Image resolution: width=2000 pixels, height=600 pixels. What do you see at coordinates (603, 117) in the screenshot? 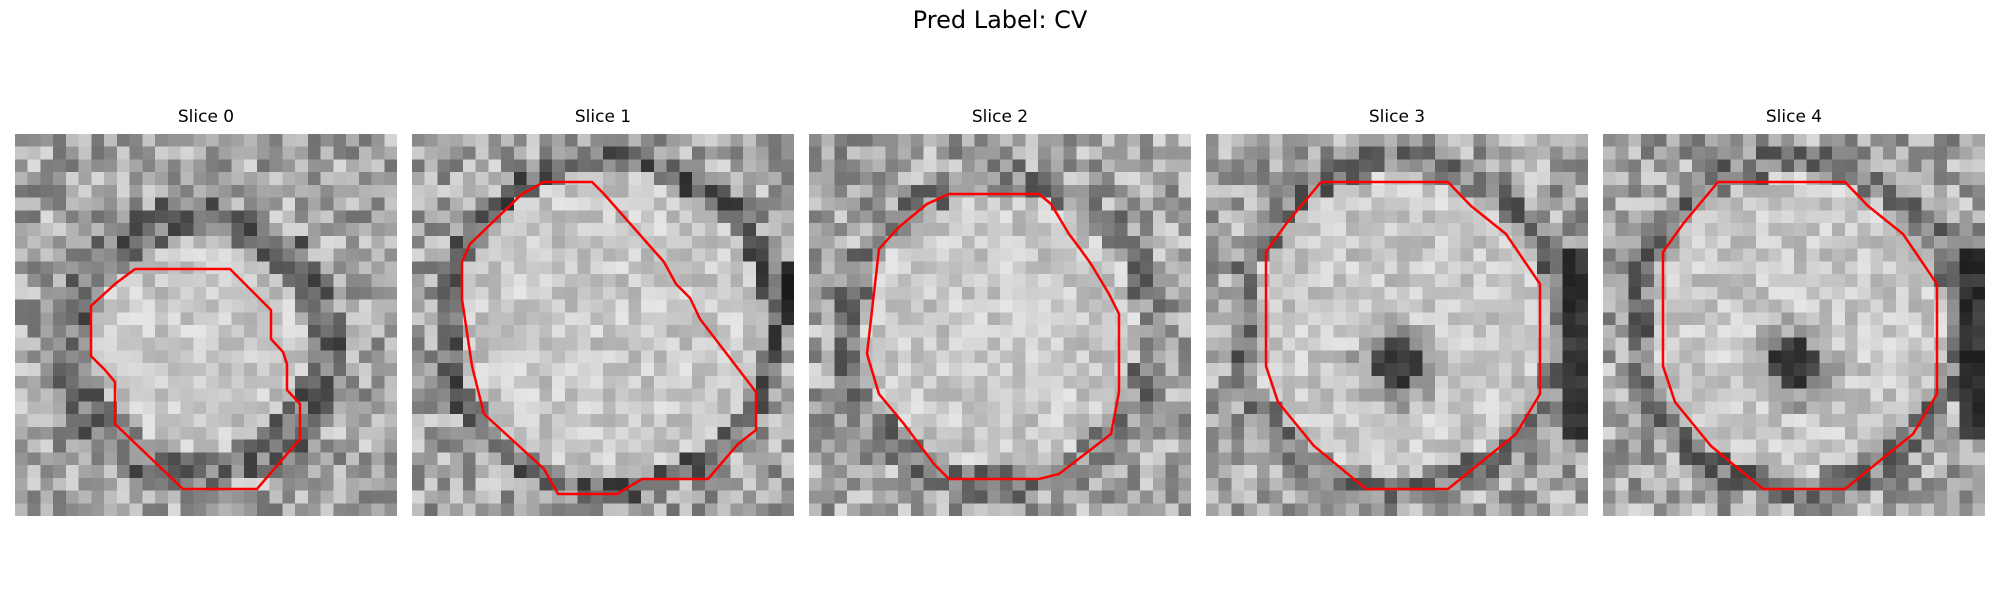
I see `slice-title: Slice 1` at bounding box center [603, 117].